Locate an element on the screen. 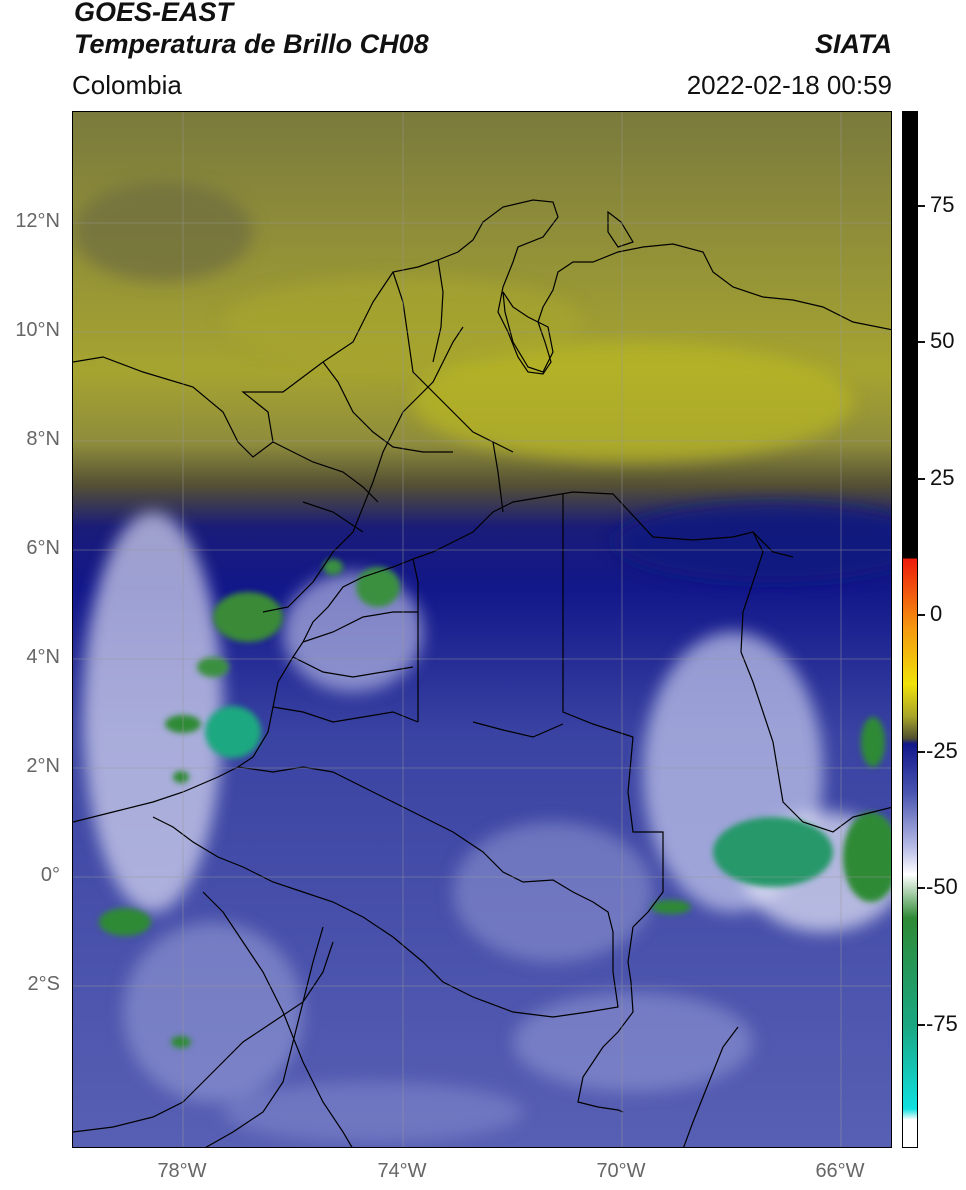 The width and height of the screenshot is (966, 1190). colorbar-label-0: 0 is located at coordinates (936, 613).